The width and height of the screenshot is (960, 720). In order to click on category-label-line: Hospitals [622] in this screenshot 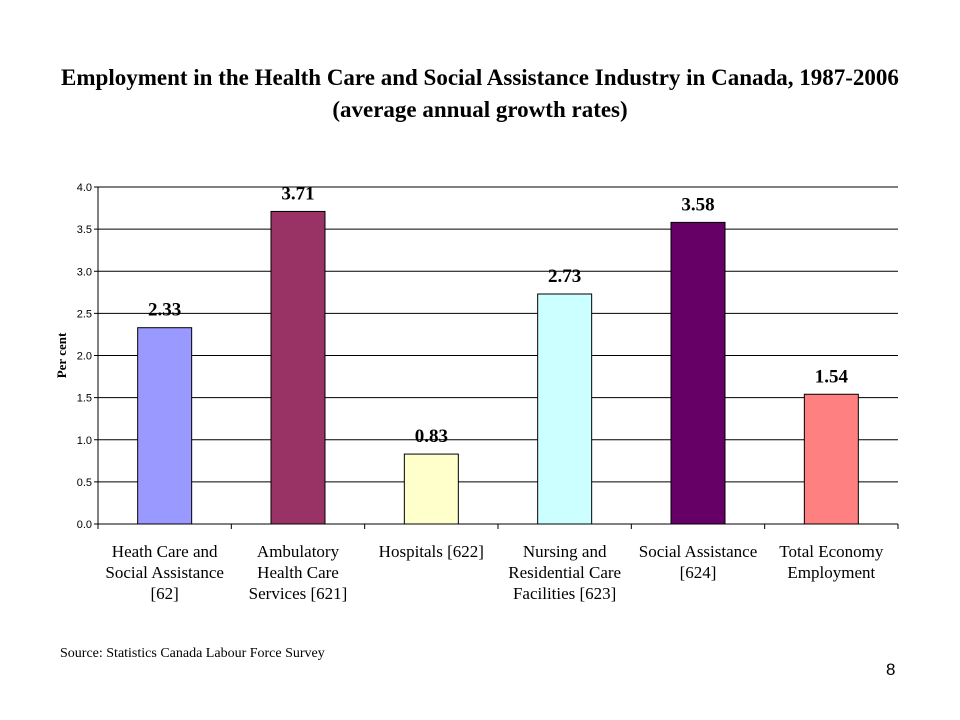, I will do `click(431, 551)`.